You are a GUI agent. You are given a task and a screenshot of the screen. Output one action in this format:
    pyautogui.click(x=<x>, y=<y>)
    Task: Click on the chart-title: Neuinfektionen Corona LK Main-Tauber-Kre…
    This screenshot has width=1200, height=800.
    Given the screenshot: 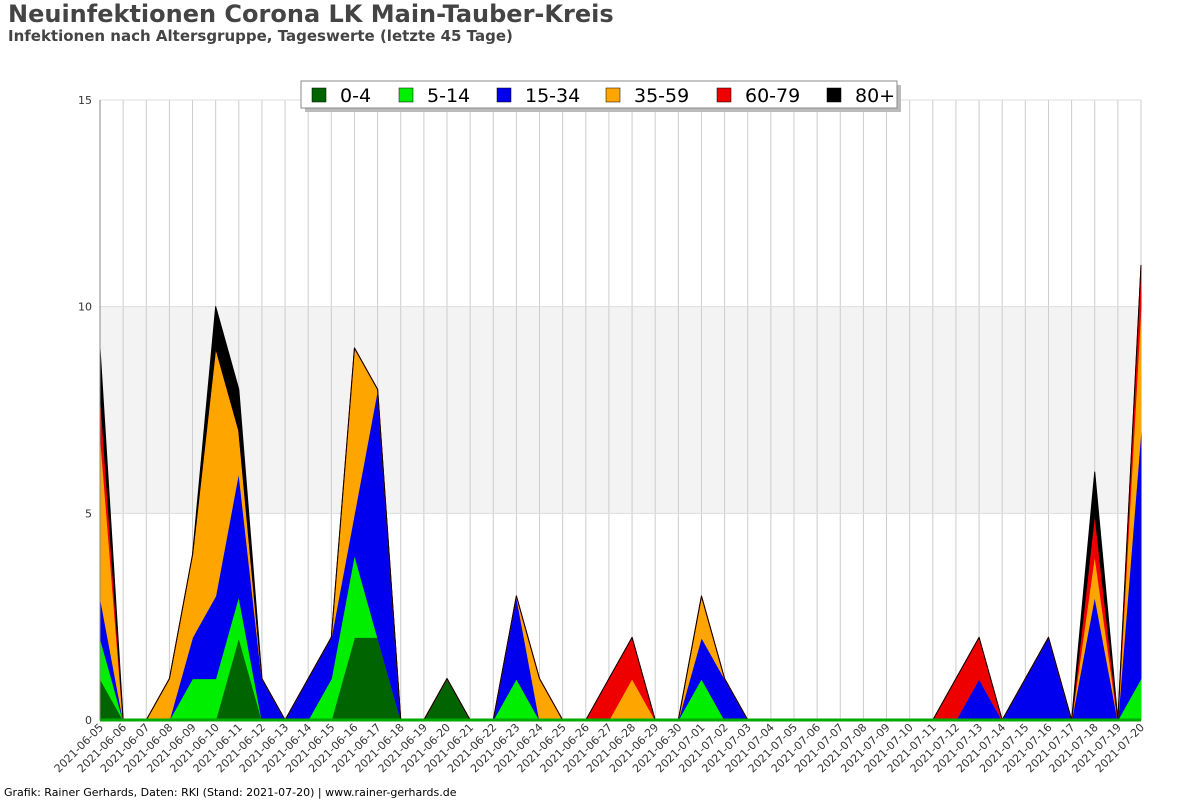 What is the action you would take?
    pyautogui.click(x=311, y=14)
    